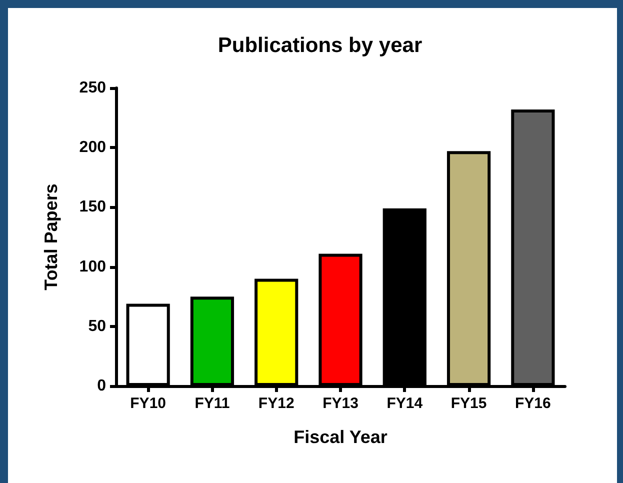 The height and width of the screenshot is (483, 623). Describe the element at coordinates (405, 403) in the screenshot. I see `x-tick-label: FY14` at that location.